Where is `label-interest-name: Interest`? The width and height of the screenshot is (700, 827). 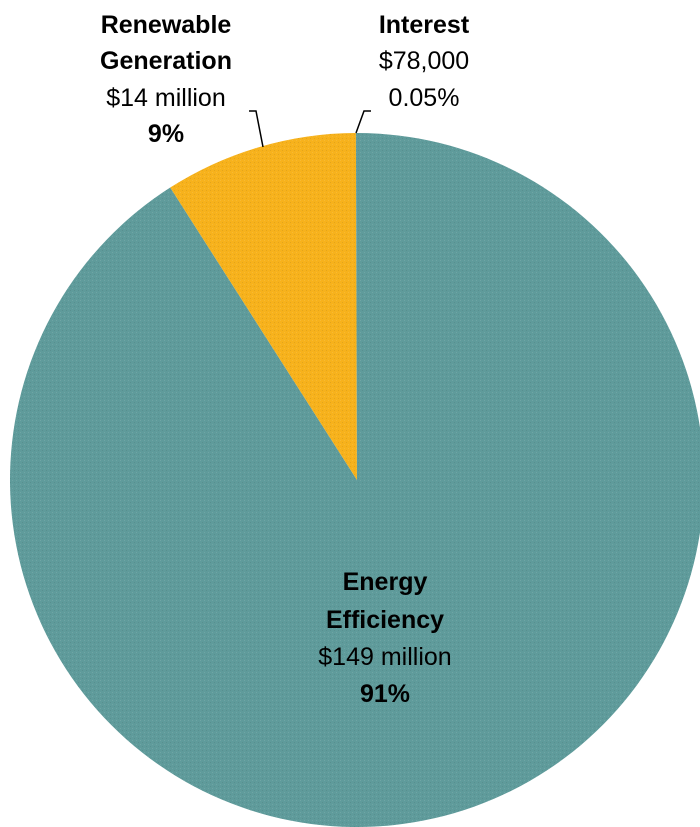 label-interest-name: Interest is located at coordinates (424, 25).